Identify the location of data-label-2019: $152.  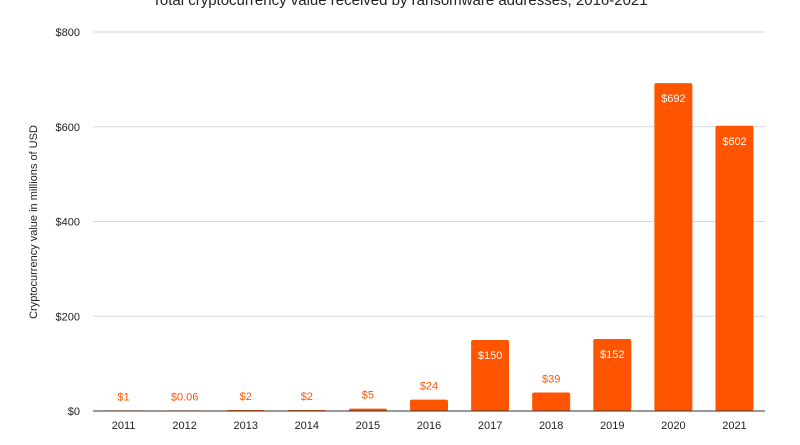
(612, 355).